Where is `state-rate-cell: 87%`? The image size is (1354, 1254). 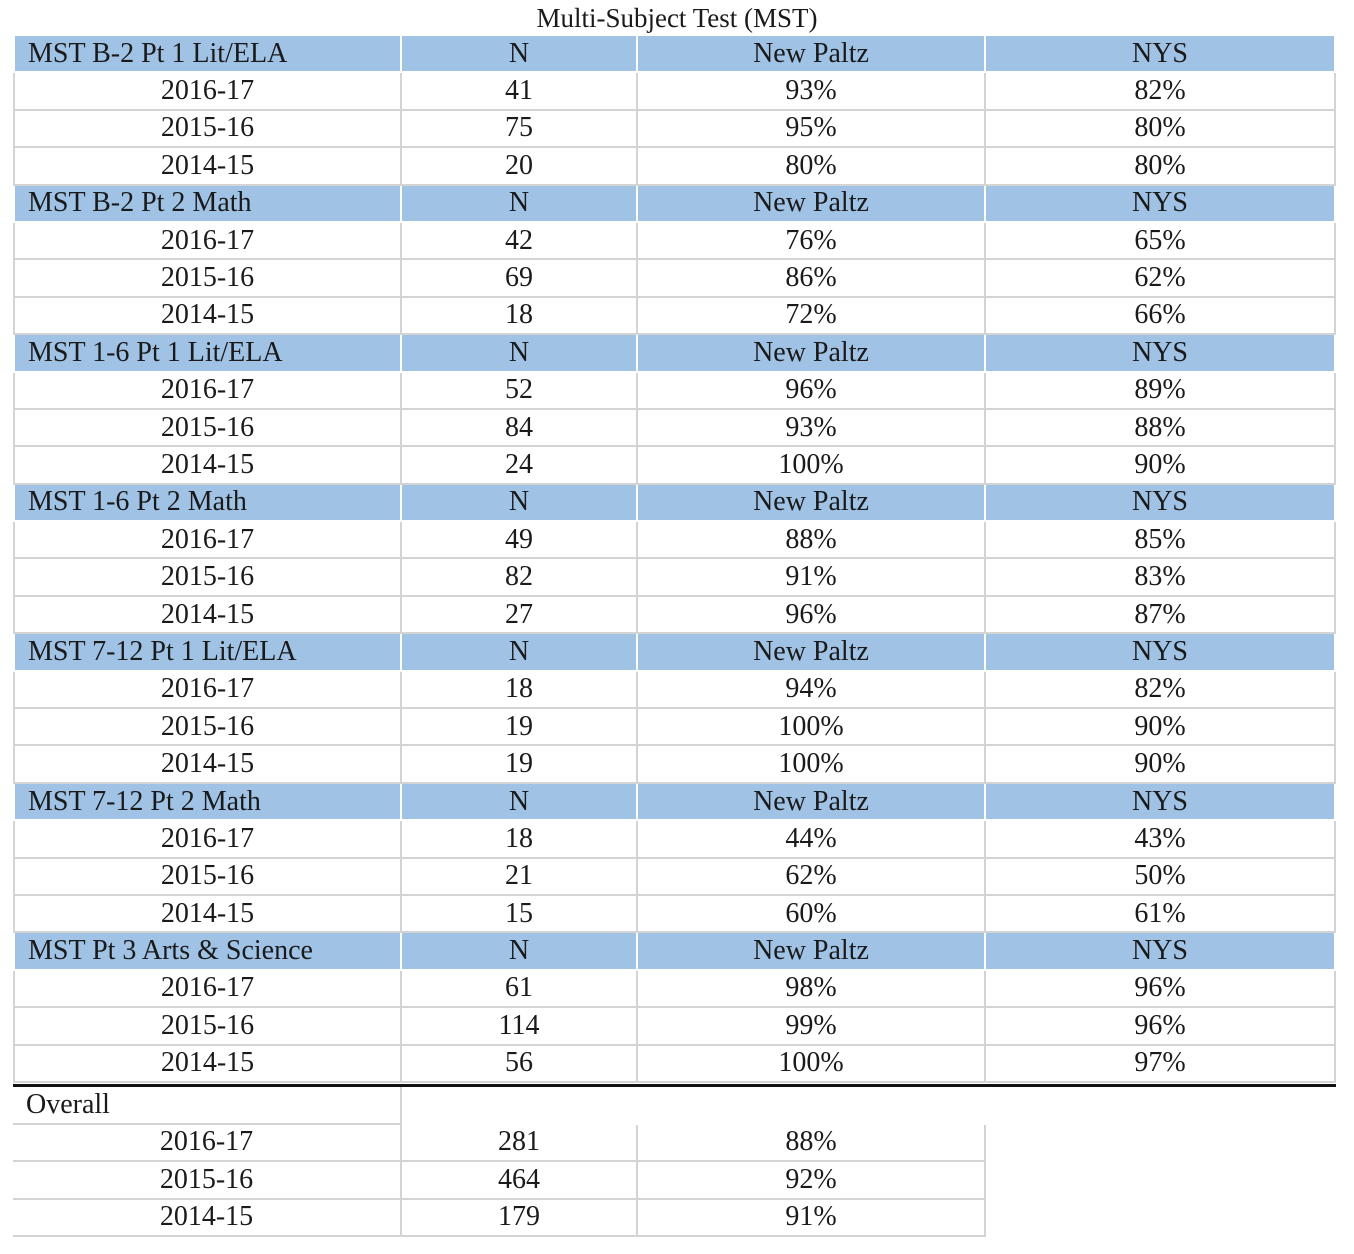 state-rate-cell: 87% is located at coordinates (1161, 615).